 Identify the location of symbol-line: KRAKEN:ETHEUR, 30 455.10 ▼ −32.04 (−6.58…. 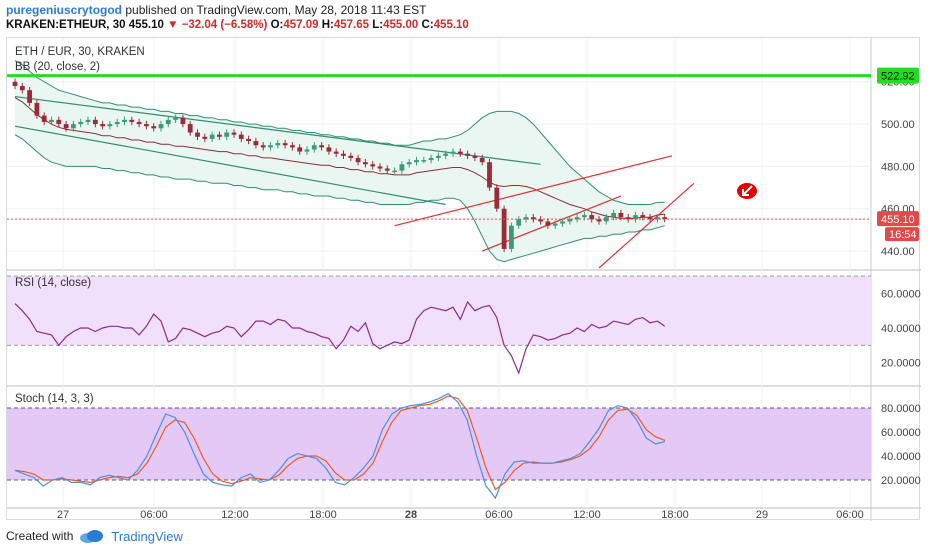
(237, 25).